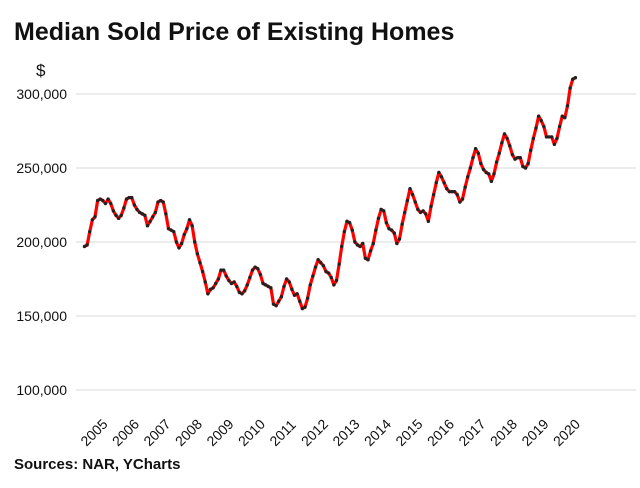 This screenshot has width=640, height=488. I want to click on y-tick-label: 100,000, so click(41, 390).